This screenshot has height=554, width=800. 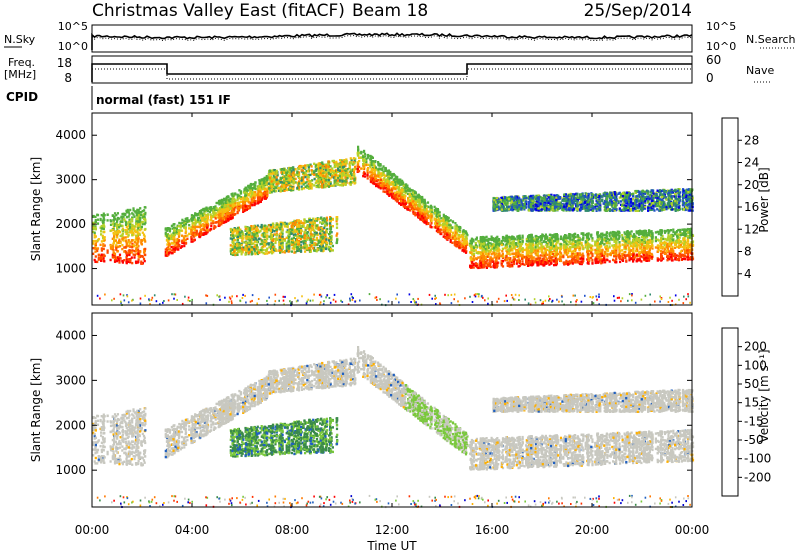 What do you see at coordinates (20, 74) in the screenshot?
I see `freq-unit-label: [MHz]` at bounding box center [20, 74].